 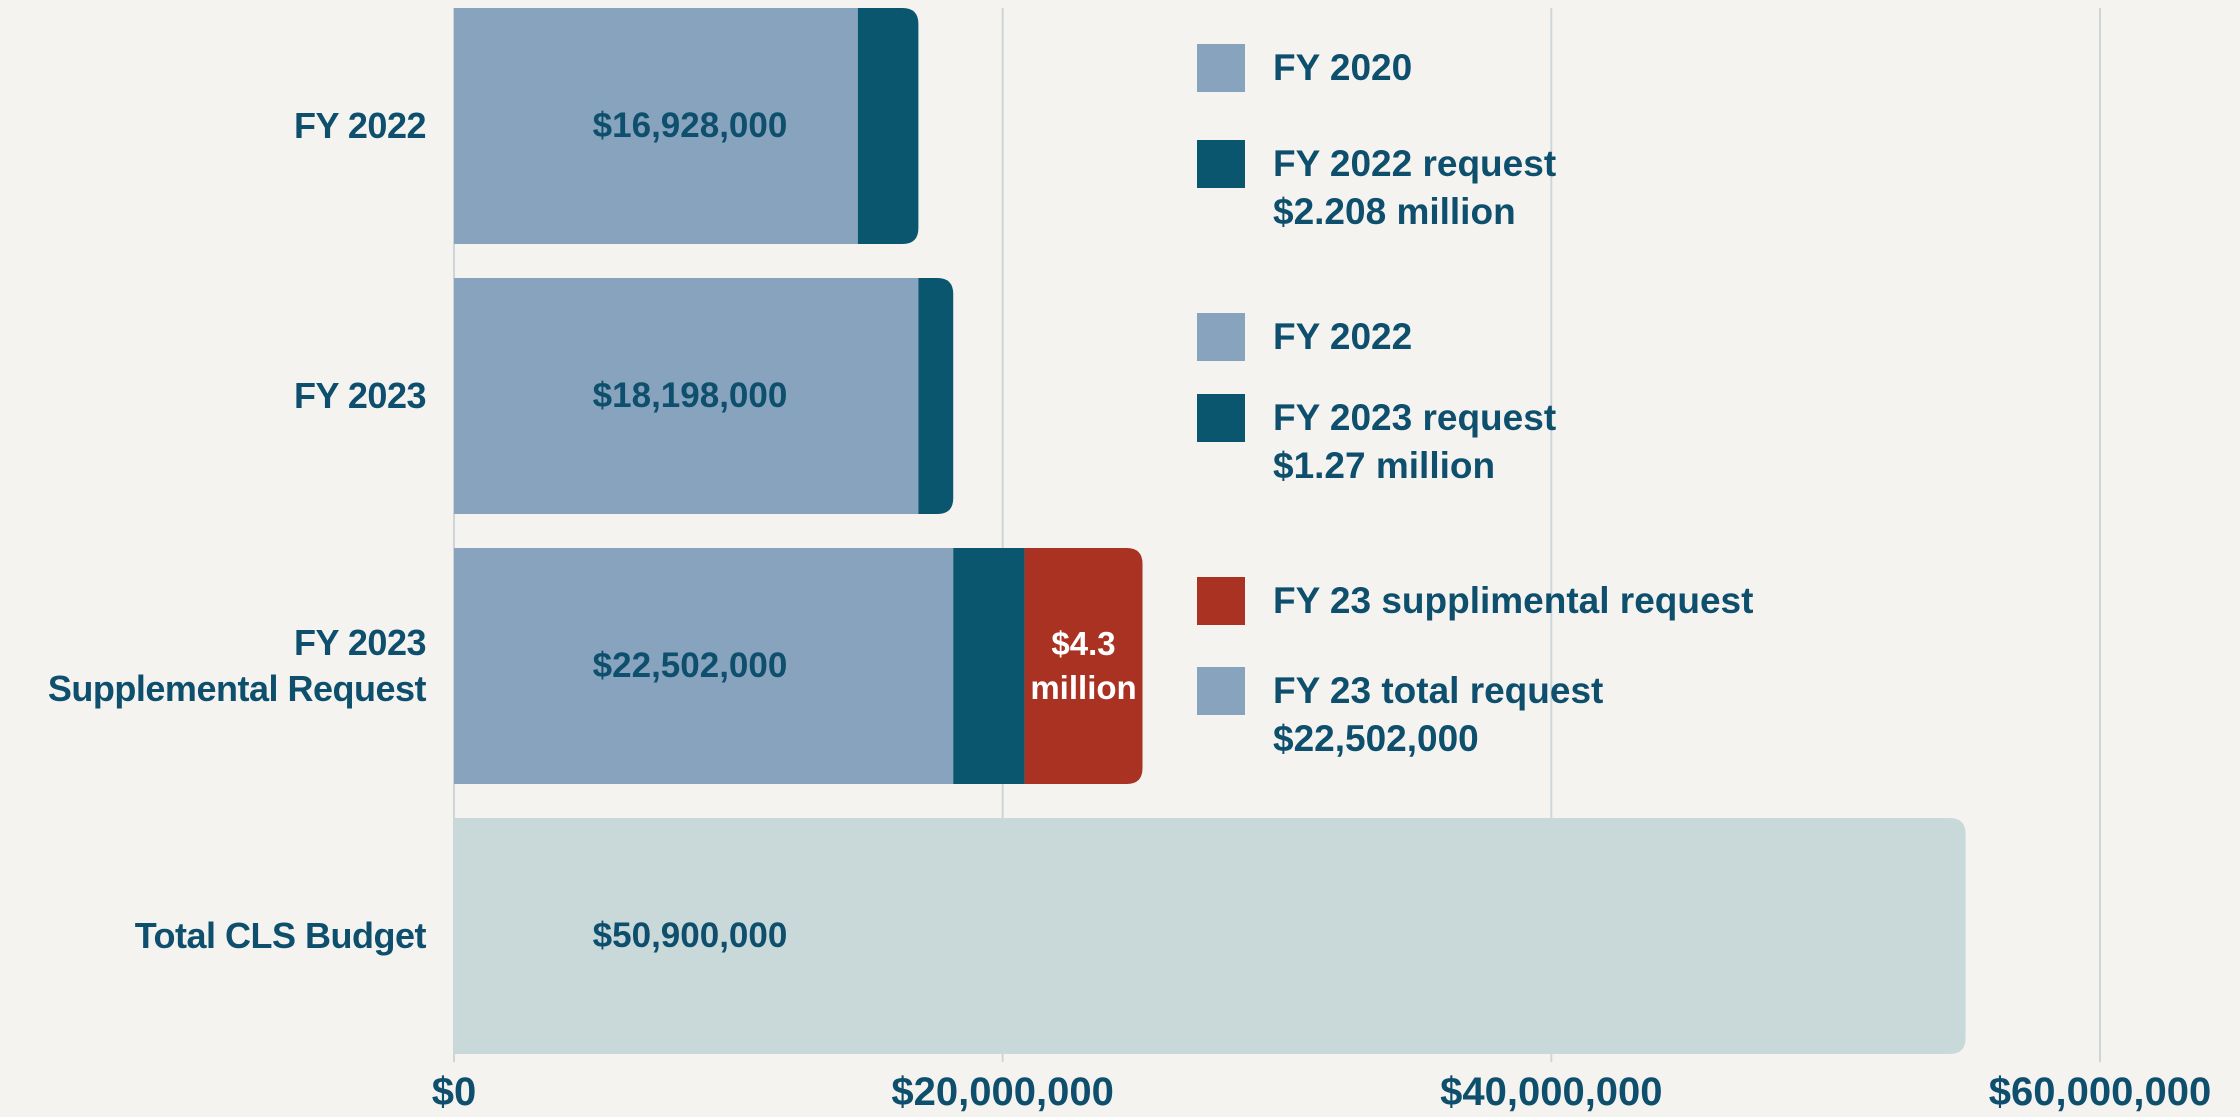 What do you see at coordinates (2100, 1092) in the screenshot?
I see `x-tick-label: $60,000,000` at bounding box center [2100, 1092].